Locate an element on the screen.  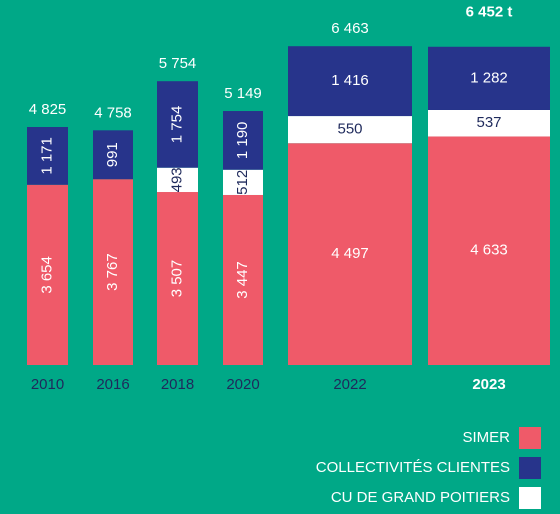
legend-label: COLLECTIVITÉS CLIENTES is located at coordinates (413, 467).